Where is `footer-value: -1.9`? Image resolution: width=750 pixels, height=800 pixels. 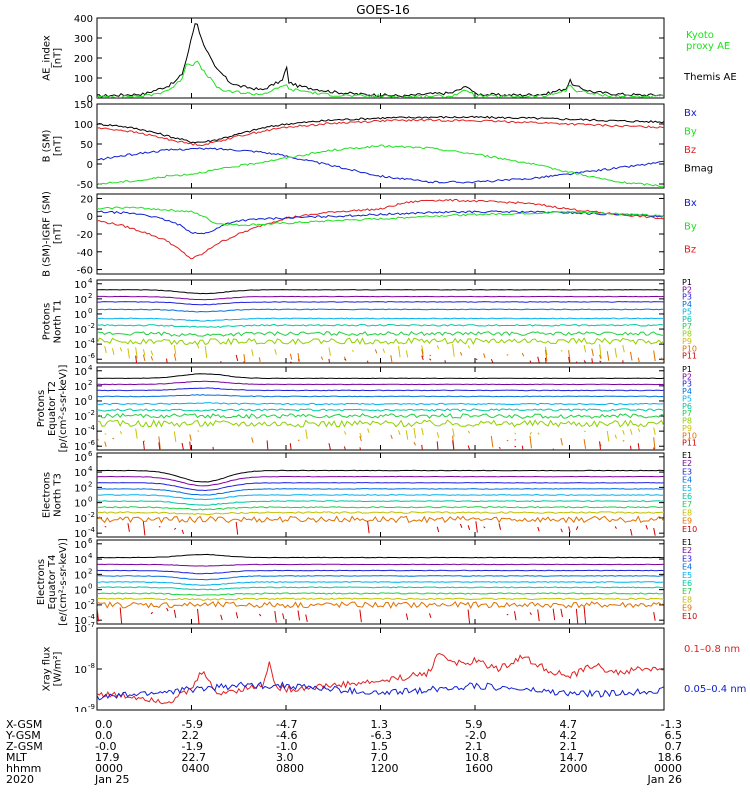 footer-value: -1.9 is located at coordinates (192, 746).